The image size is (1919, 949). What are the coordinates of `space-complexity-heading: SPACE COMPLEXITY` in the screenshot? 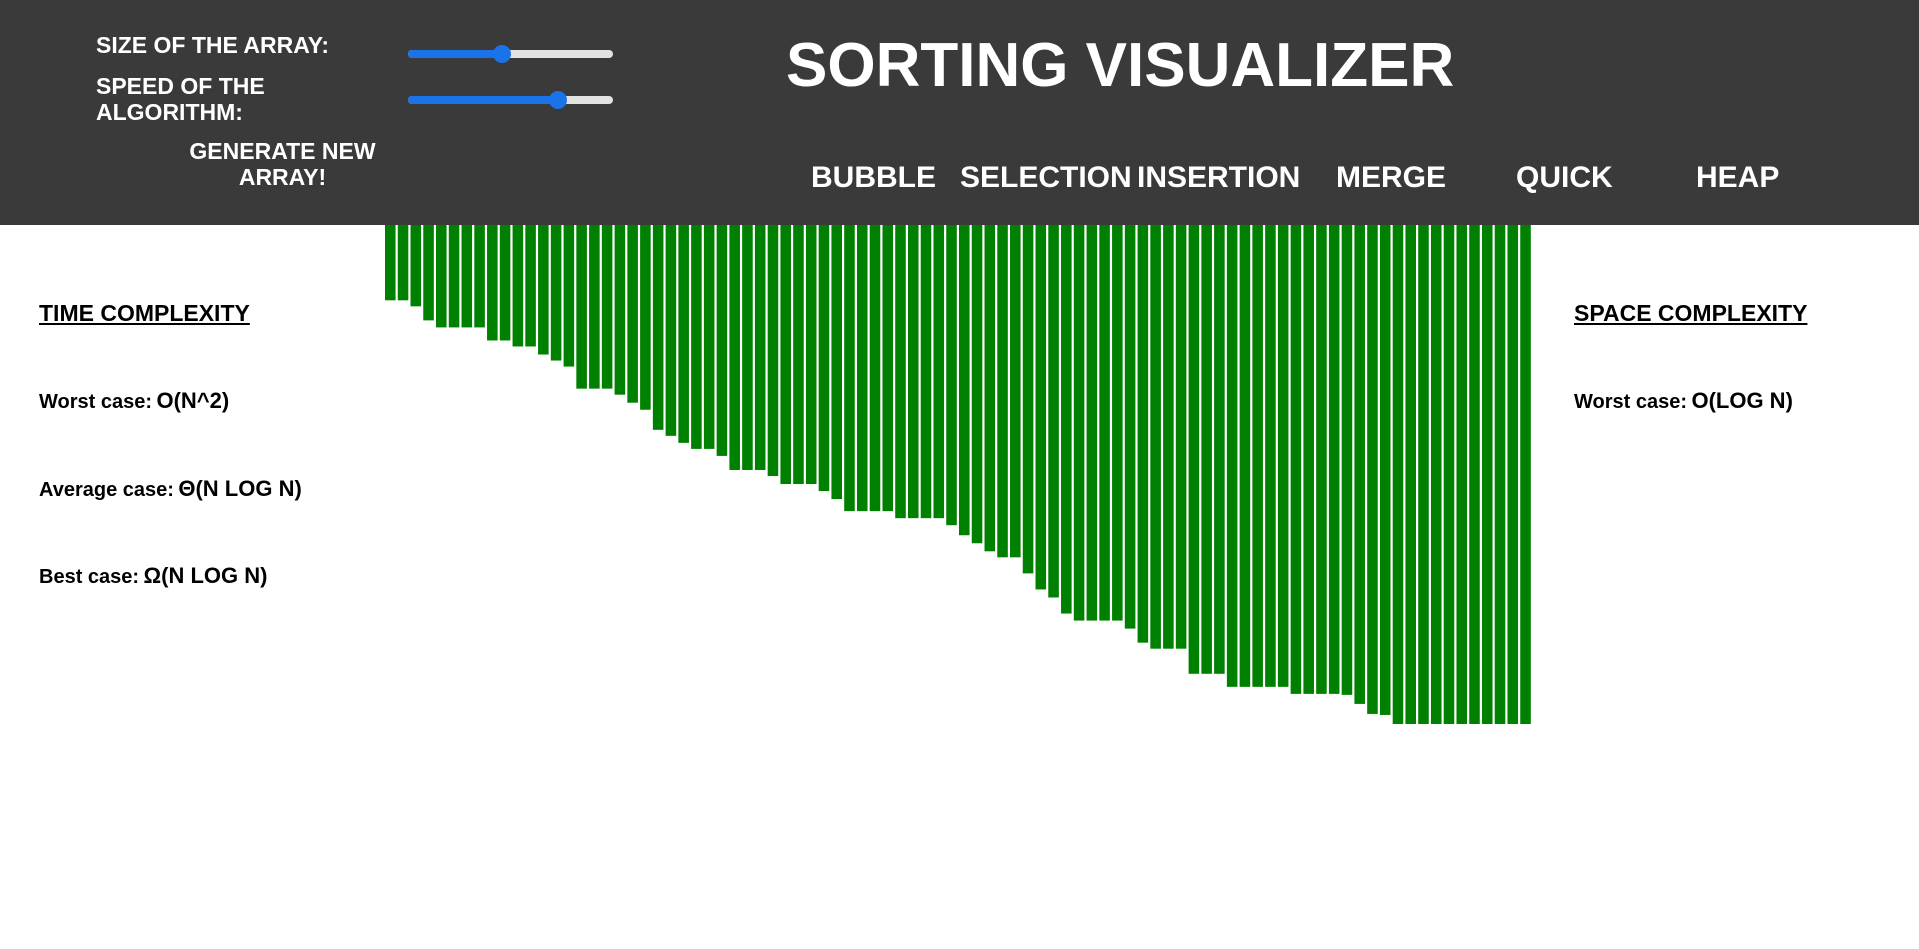 It's located at (1691, 313).